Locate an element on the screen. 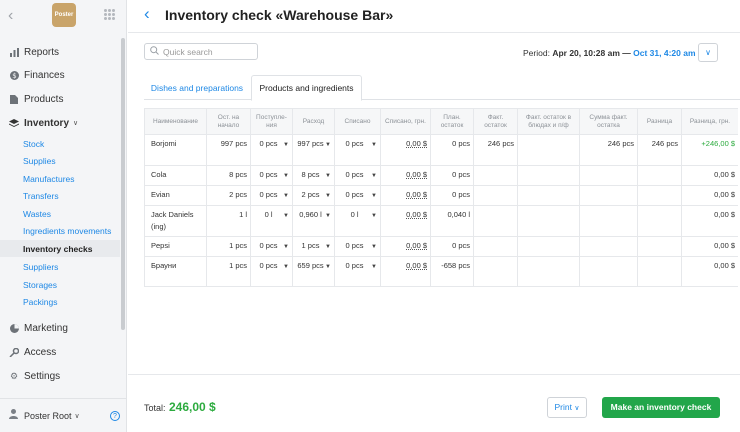  sidebar-item-inventory: Inventory ∨ is located at coordinates (60, 123).